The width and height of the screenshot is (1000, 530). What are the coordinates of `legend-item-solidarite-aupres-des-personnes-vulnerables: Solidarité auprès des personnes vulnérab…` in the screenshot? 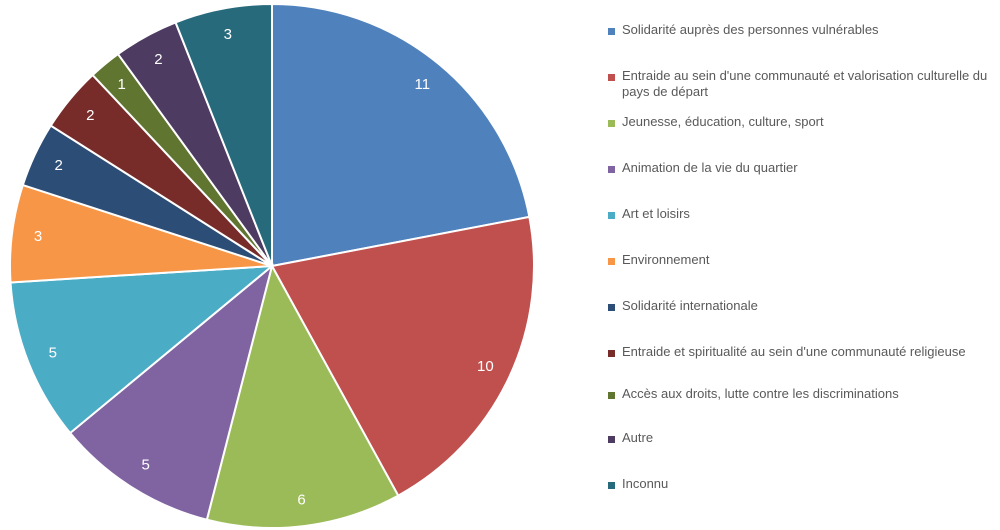 It's located at (800, 30).